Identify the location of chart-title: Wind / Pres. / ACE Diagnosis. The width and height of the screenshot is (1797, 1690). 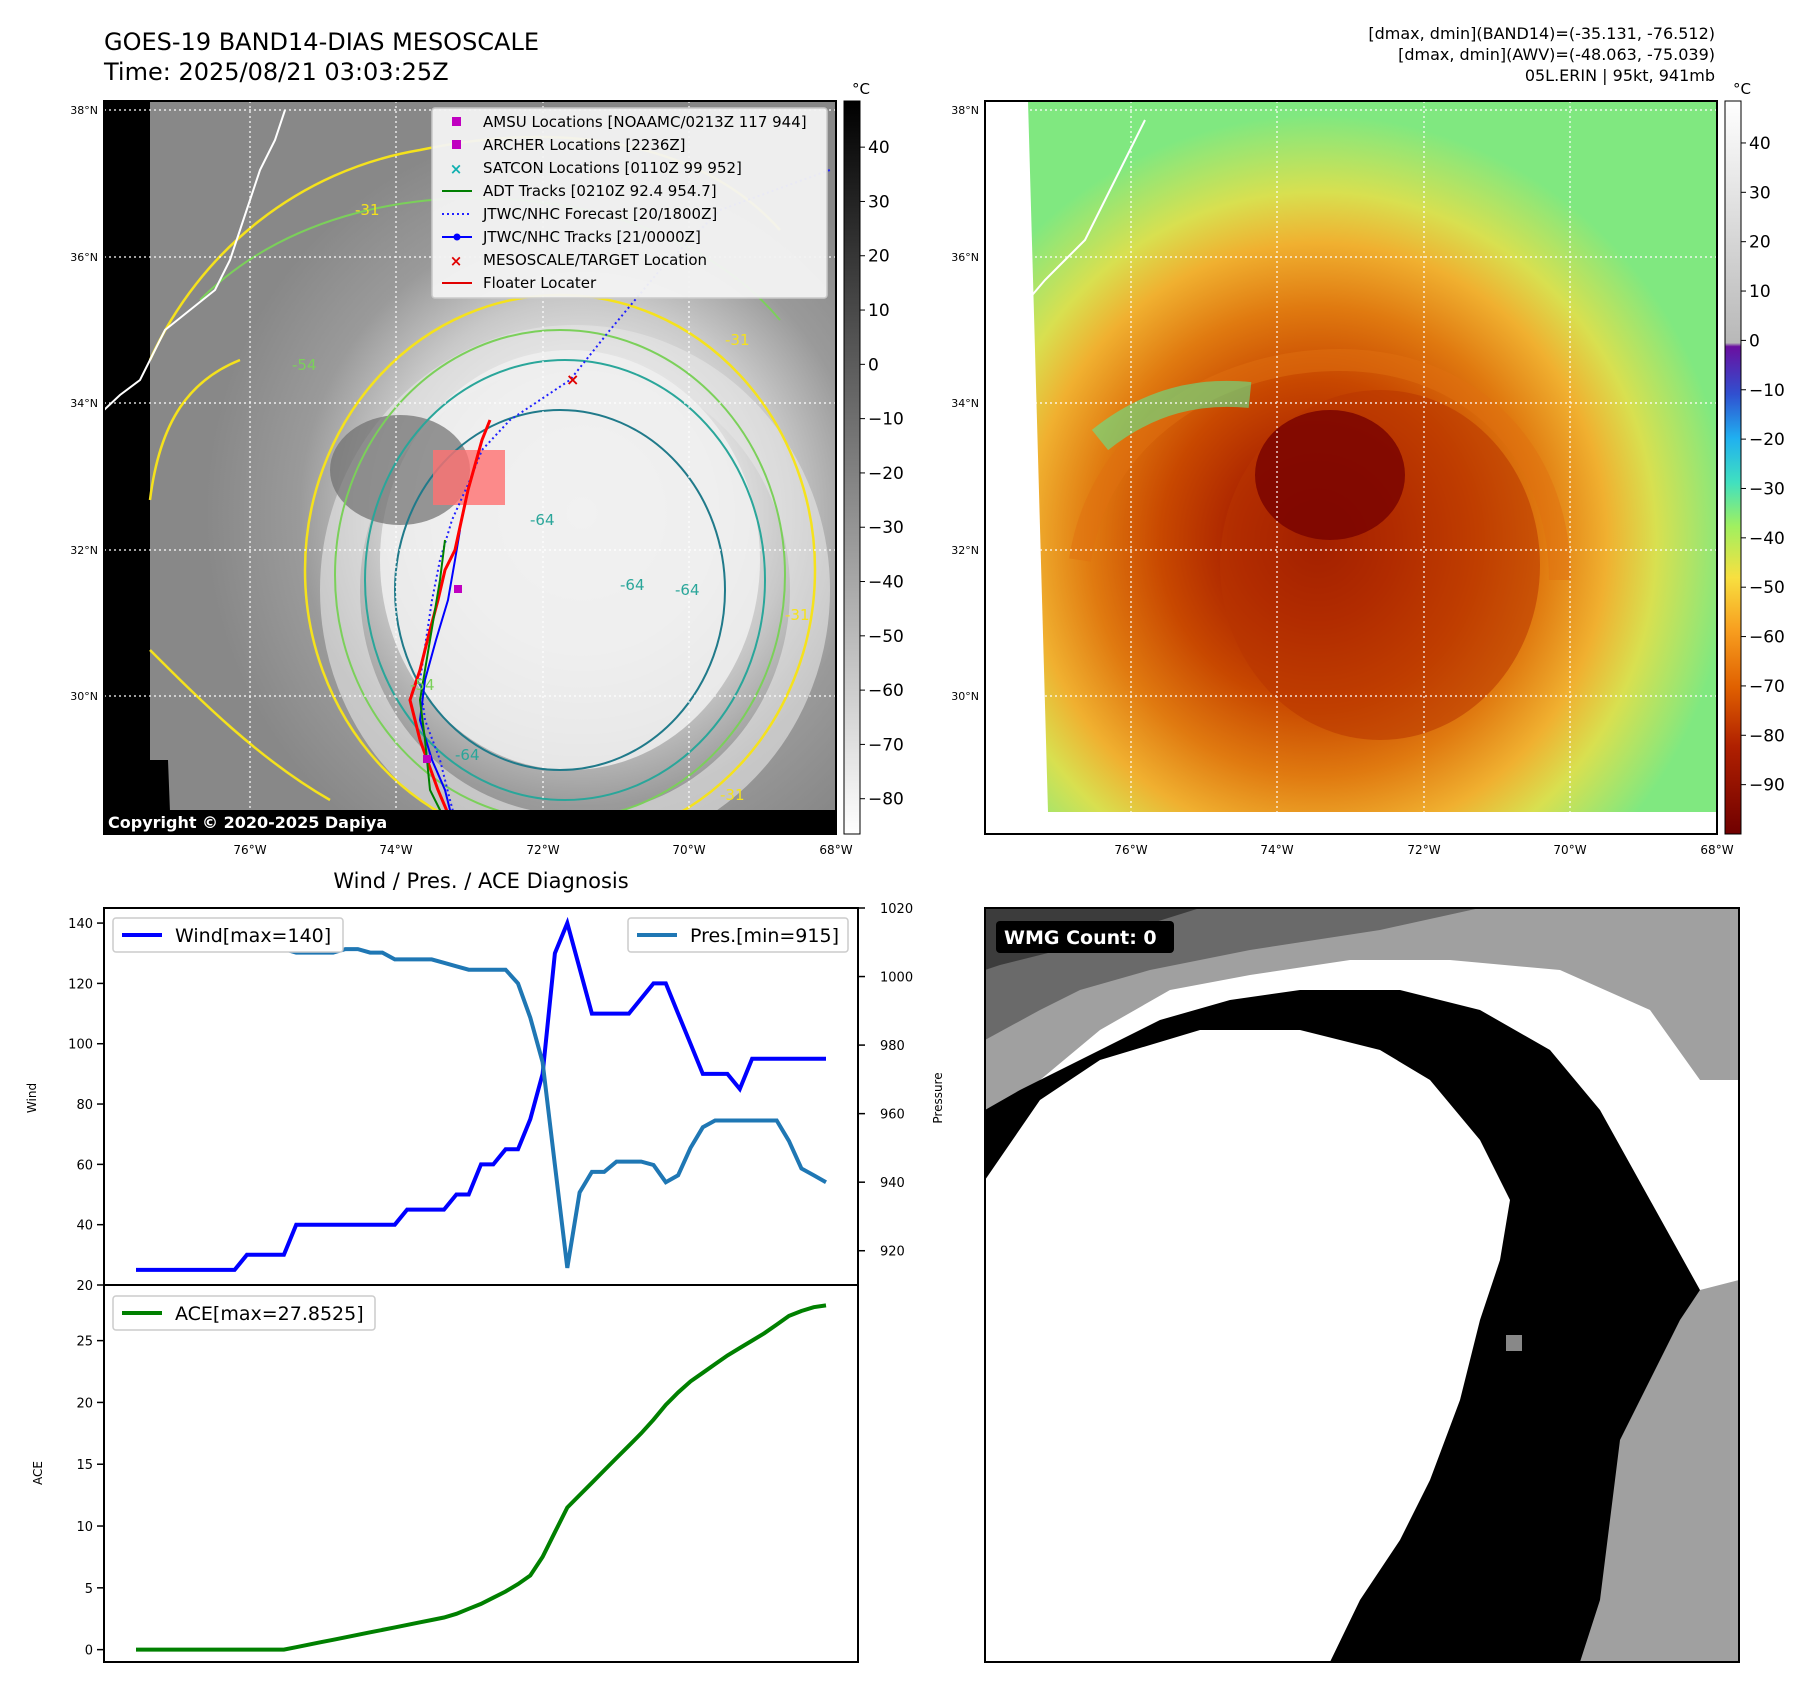
(480, 881).